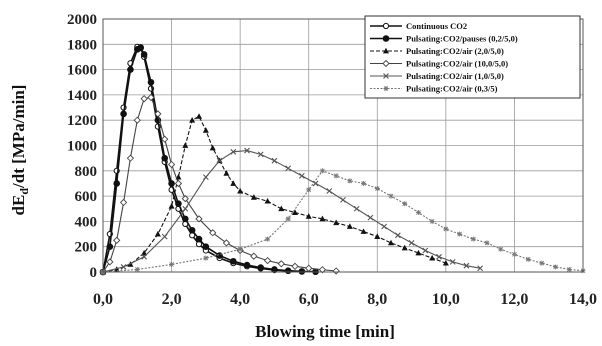 This screenshot has height=346, width=602. I want to click on legend-item: Pulsating:CO2/pauses (0,2/5,0), so click(444, 39).